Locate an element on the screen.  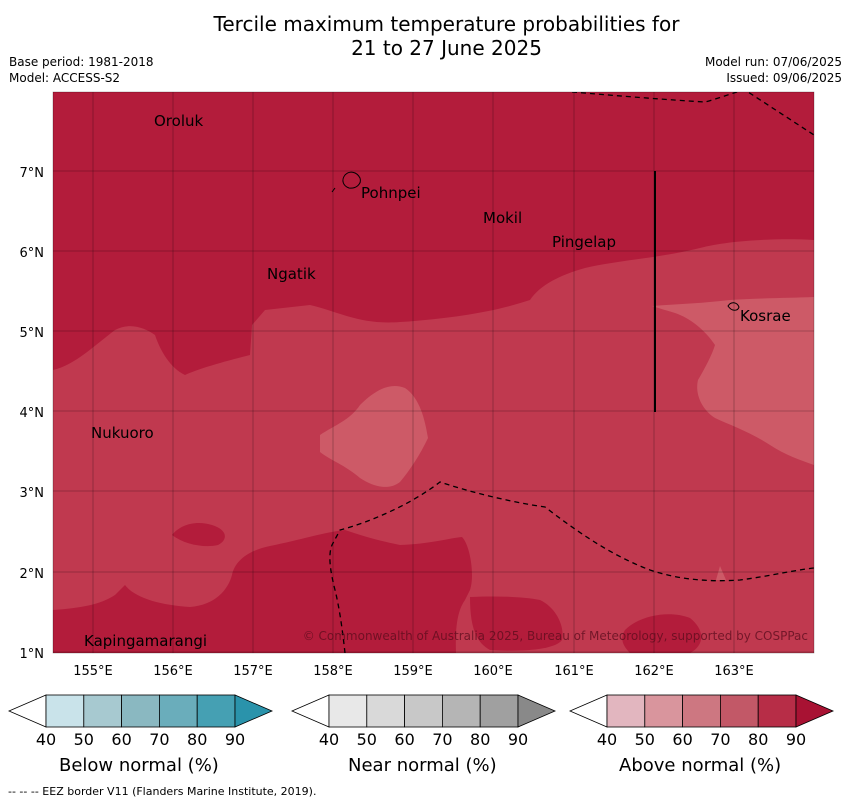
lon-tick: 158°E is located at coordinates (333, 671).